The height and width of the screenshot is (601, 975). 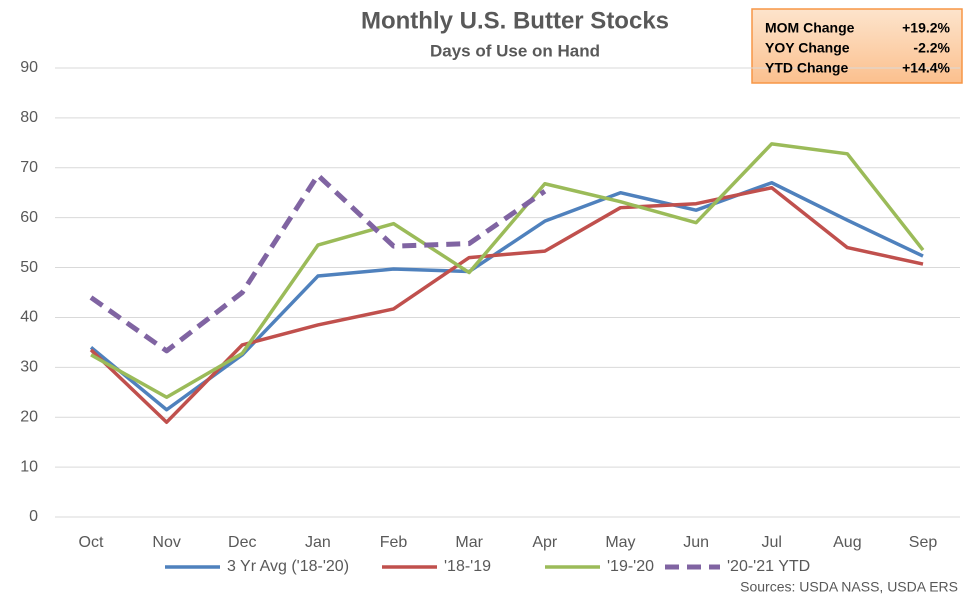 What do you see at coordinates (847, 542) in the screenshot?
I see `x-tick-label: Aug` at bounding box center [847, 542].